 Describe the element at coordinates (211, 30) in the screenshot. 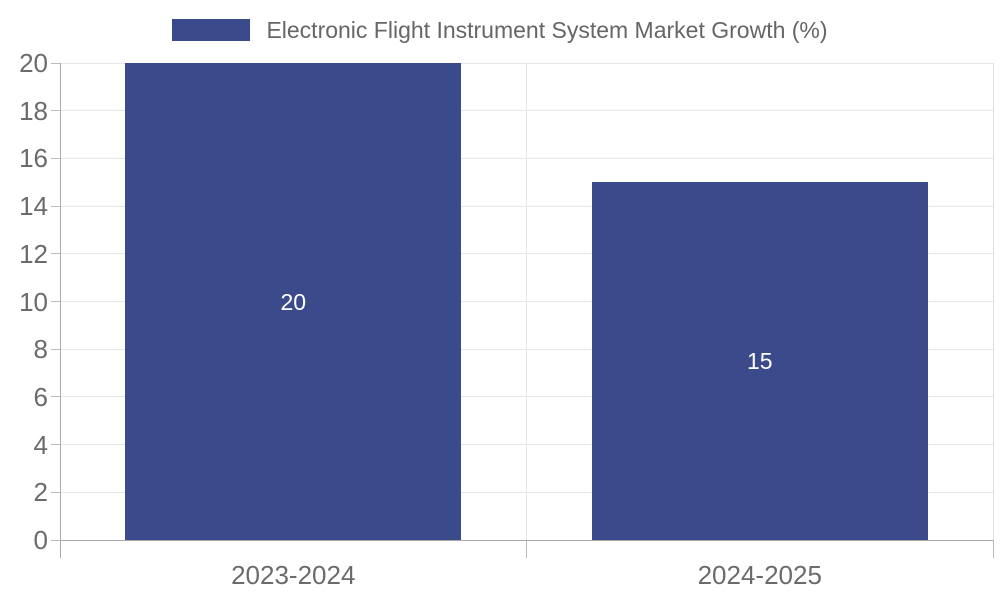

I see `legend-swatch` at that location.